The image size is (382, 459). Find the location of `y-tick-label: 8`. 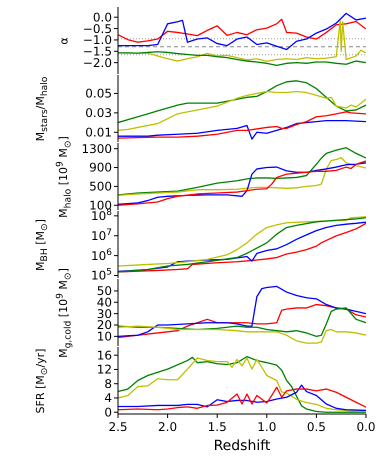

y-tick-label: 8 is located at coordinates (108, 383).